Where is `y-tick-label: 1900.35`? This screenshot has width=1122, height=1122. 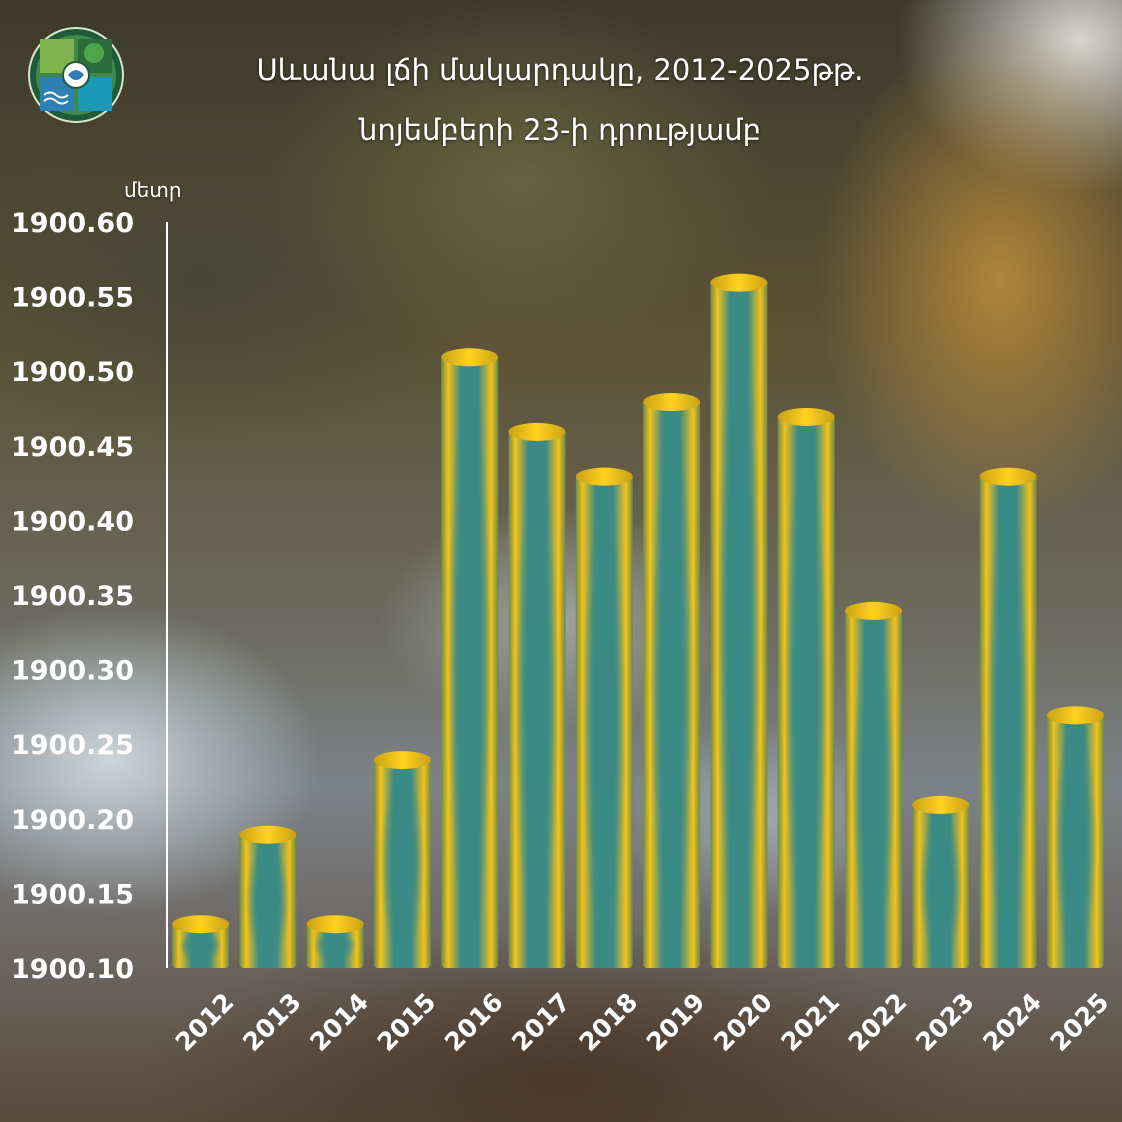
y-tick-label: 1900.35 is located at coordinates (72, 596).